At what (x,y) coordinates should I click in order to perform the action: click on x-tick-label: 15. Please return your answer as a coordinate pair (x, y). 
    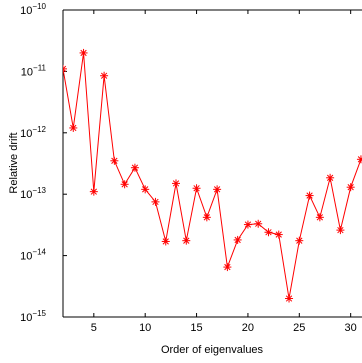
    Looking at the image, I should click on (196, 328).